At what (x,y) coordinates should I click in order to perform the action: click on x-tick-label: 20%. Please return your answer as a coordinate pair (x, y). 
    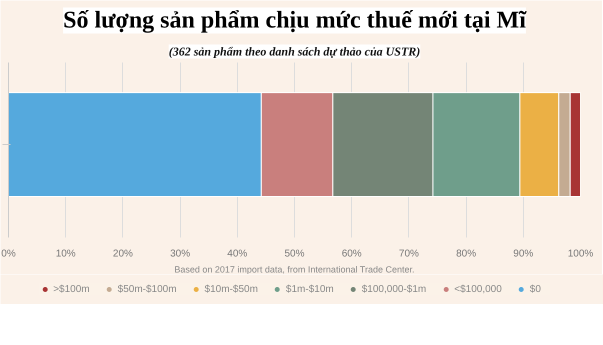
    Looking at the image, I should click on (123, 254).